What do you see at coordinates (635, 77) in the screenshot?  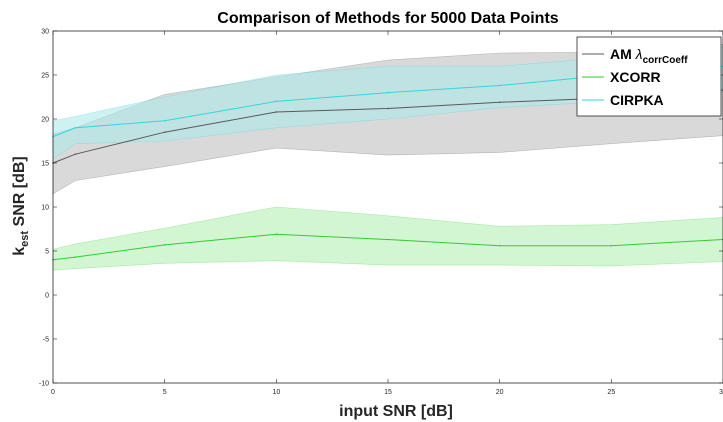 I see `legend-label-xcorr: XCORR` at bounding box center [635, 77].